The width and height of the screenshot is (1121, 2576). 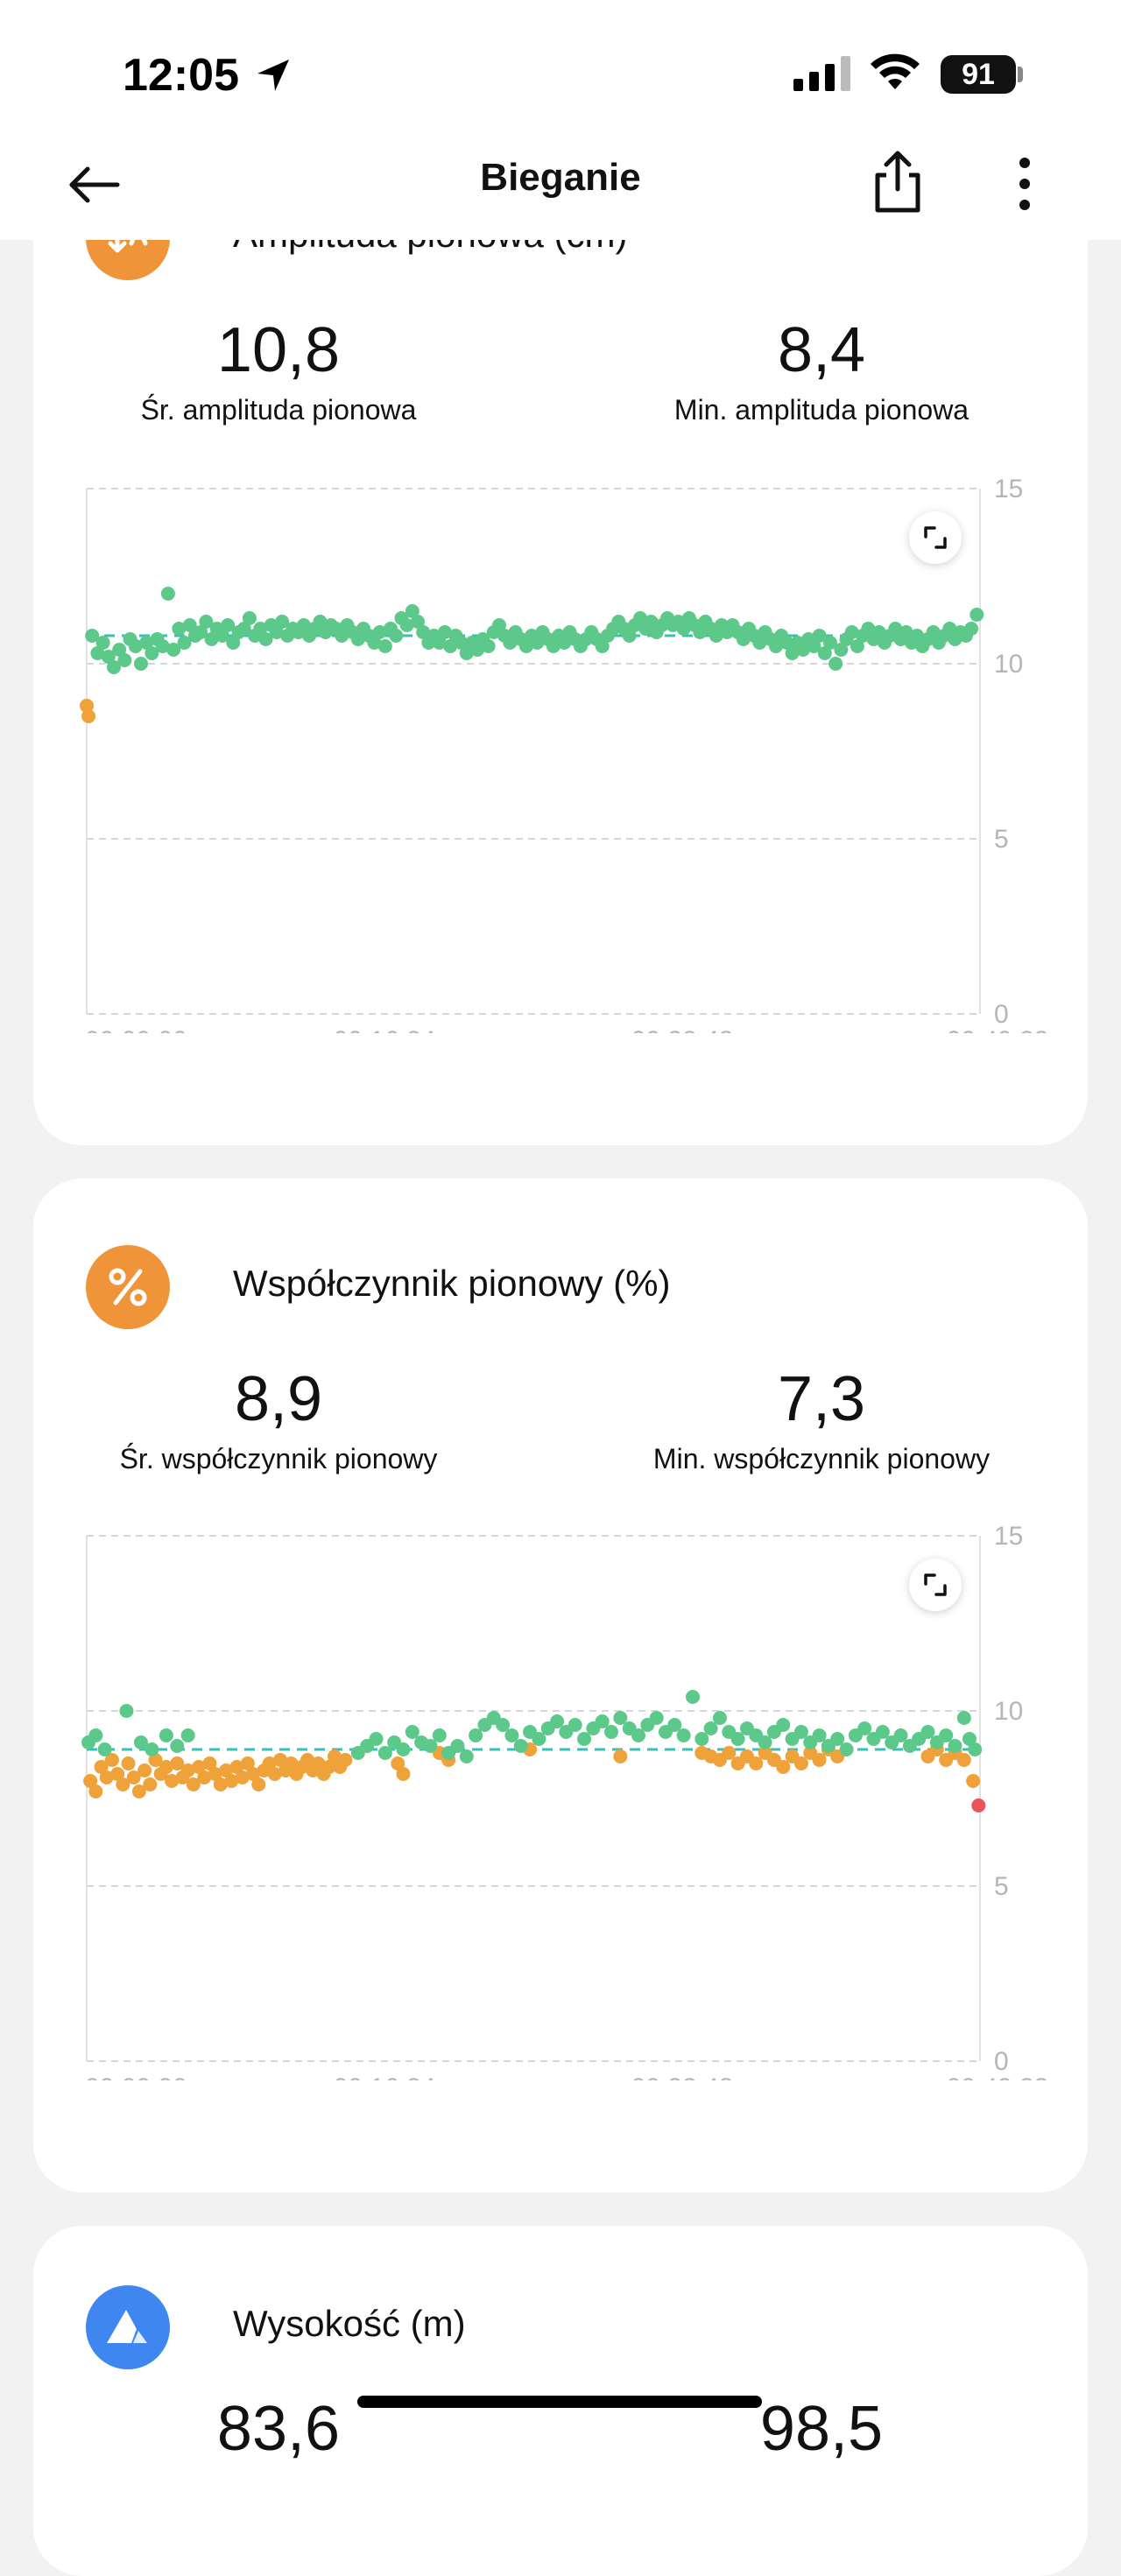 I want to click on expand-icon, so click(x=935, y=1584).